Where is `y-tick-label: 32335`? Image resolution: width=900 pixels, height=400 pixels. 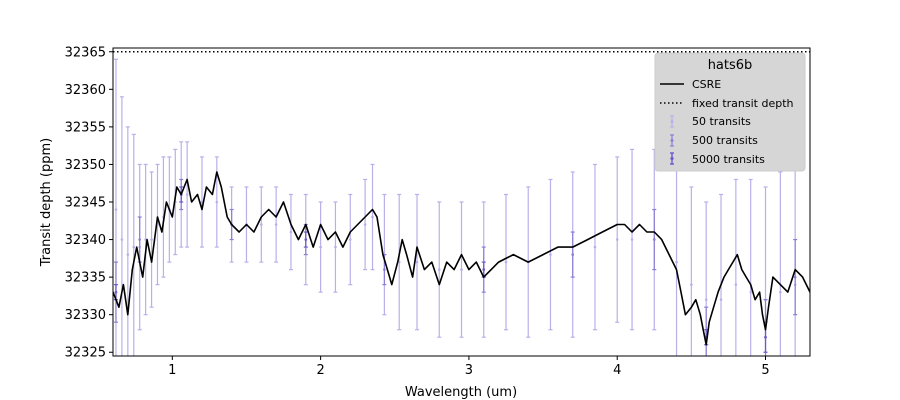 y-tick-label: 32335 is located at coordinates (85, 278).